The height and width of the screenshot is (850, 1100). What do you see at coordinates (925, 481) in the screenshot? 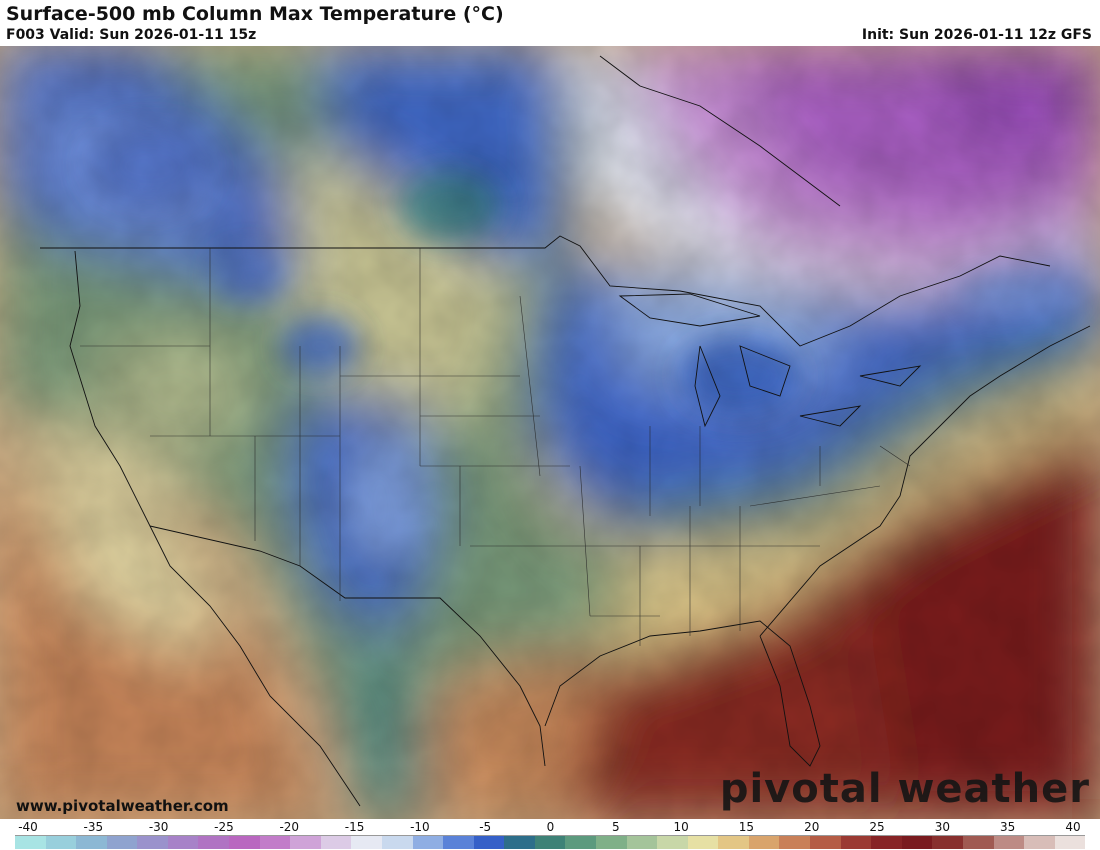
I see `east-coast` at bounding box center [925, 481].